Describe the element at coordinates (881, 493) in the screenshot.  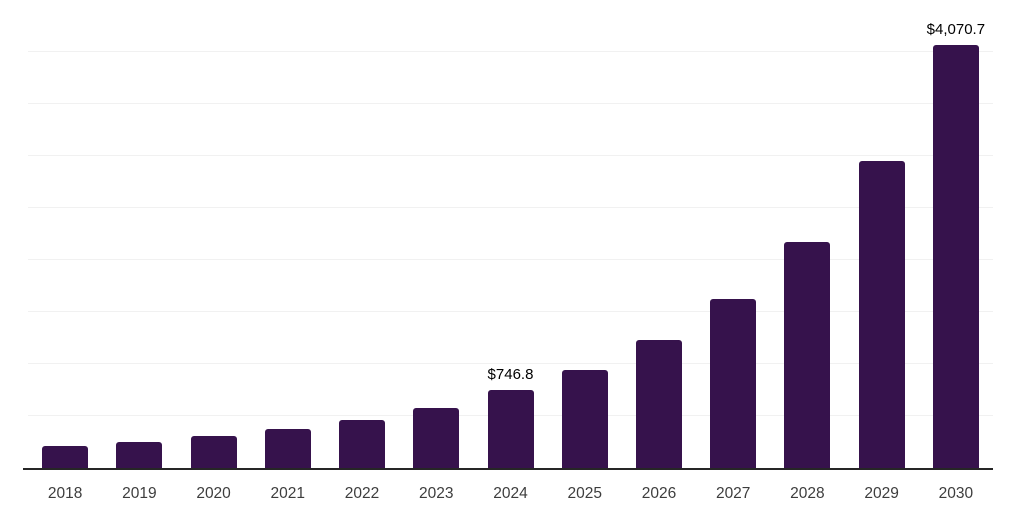
I see `x-tick-label-2029: 2029` at that location.